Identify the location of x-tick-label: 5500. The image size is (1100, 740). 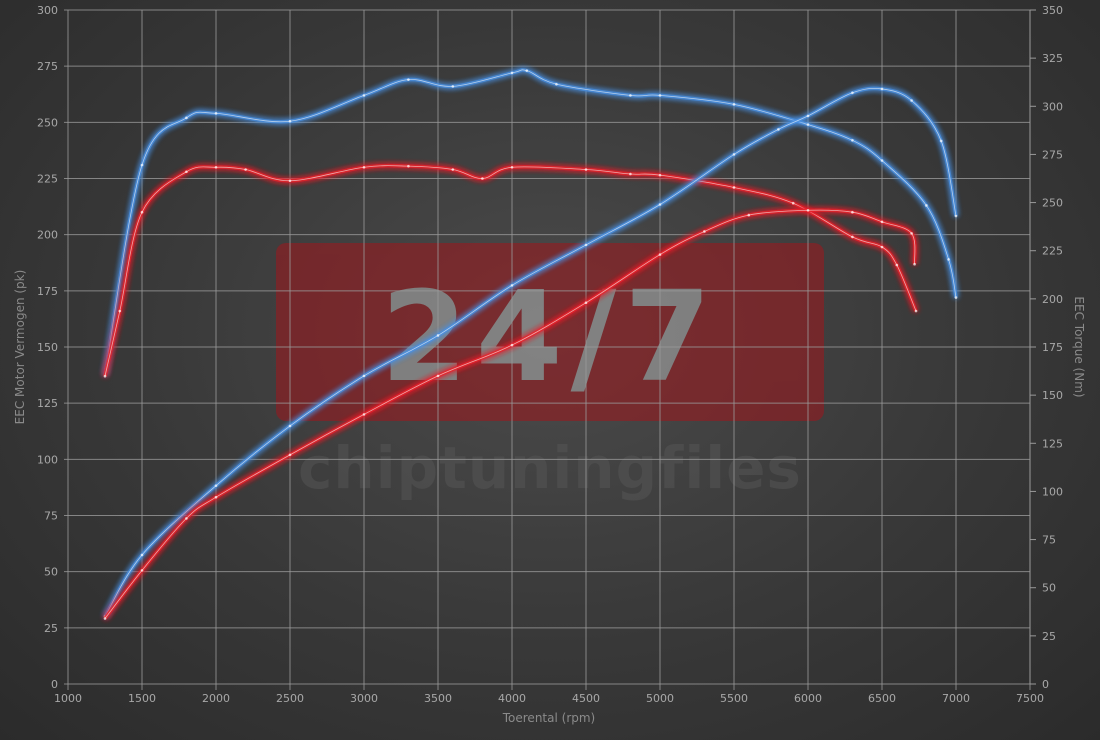
(734, 698).